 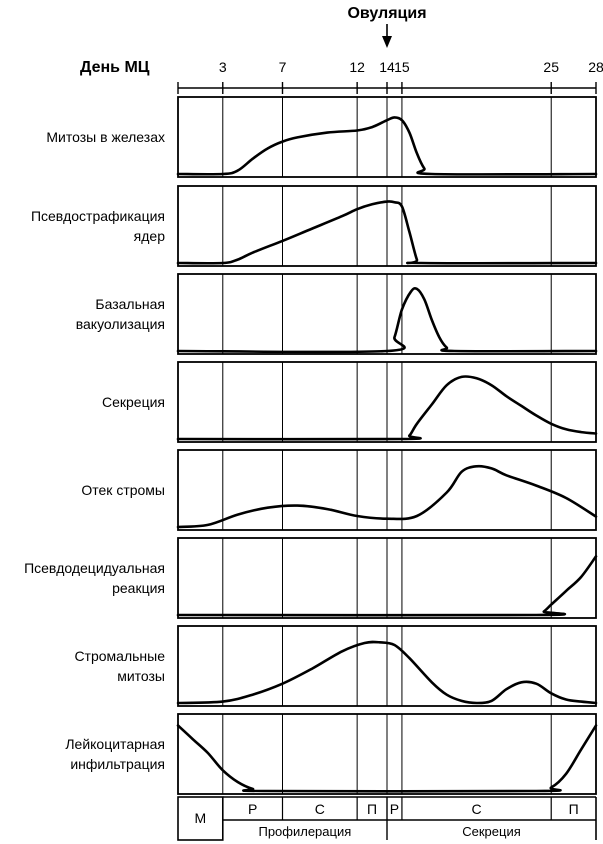 What do you see at coordinates (123, 490) in the screenshot?
I see `panel-label: Отек стромы` at bounding box center [123, 490].